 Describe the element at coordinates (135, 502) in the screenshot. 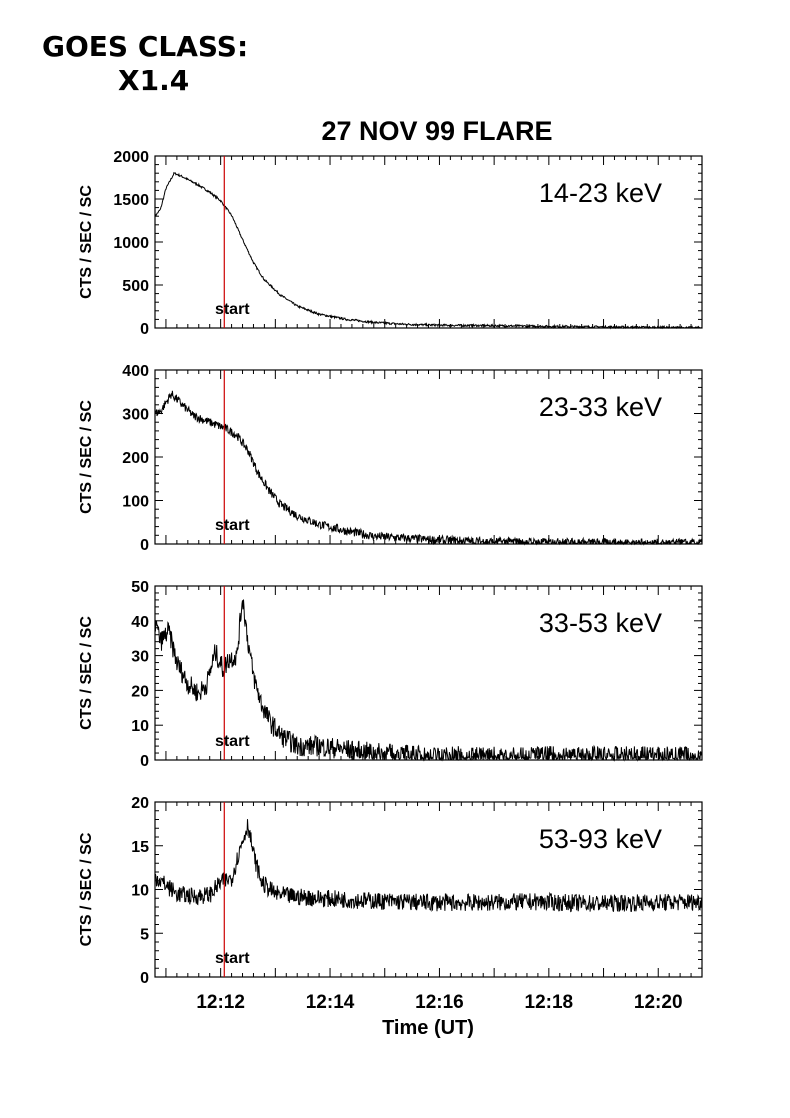

I see `y-tick-label: 100` at that location.